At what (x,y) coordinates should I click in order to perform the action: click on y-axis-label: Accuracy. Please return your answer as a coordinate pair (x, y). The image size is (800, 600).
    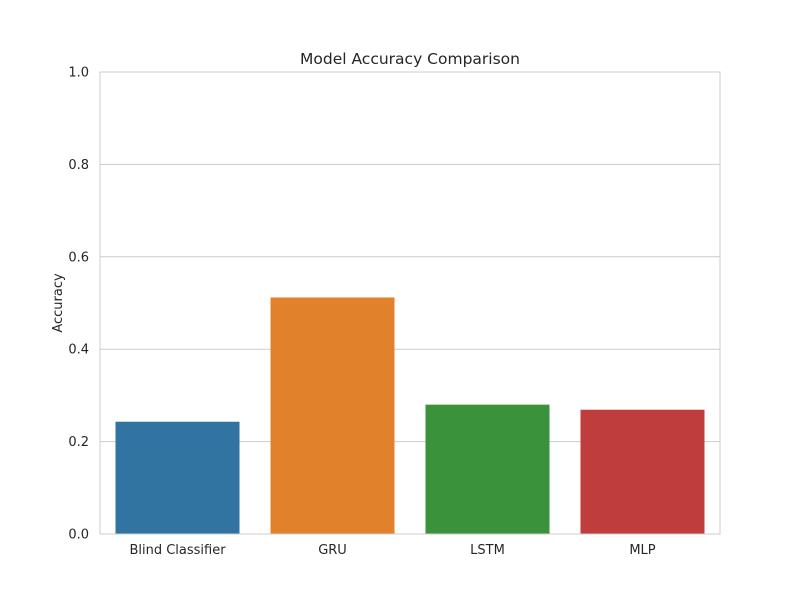
    Looking at the image, I should click on (58, 303).